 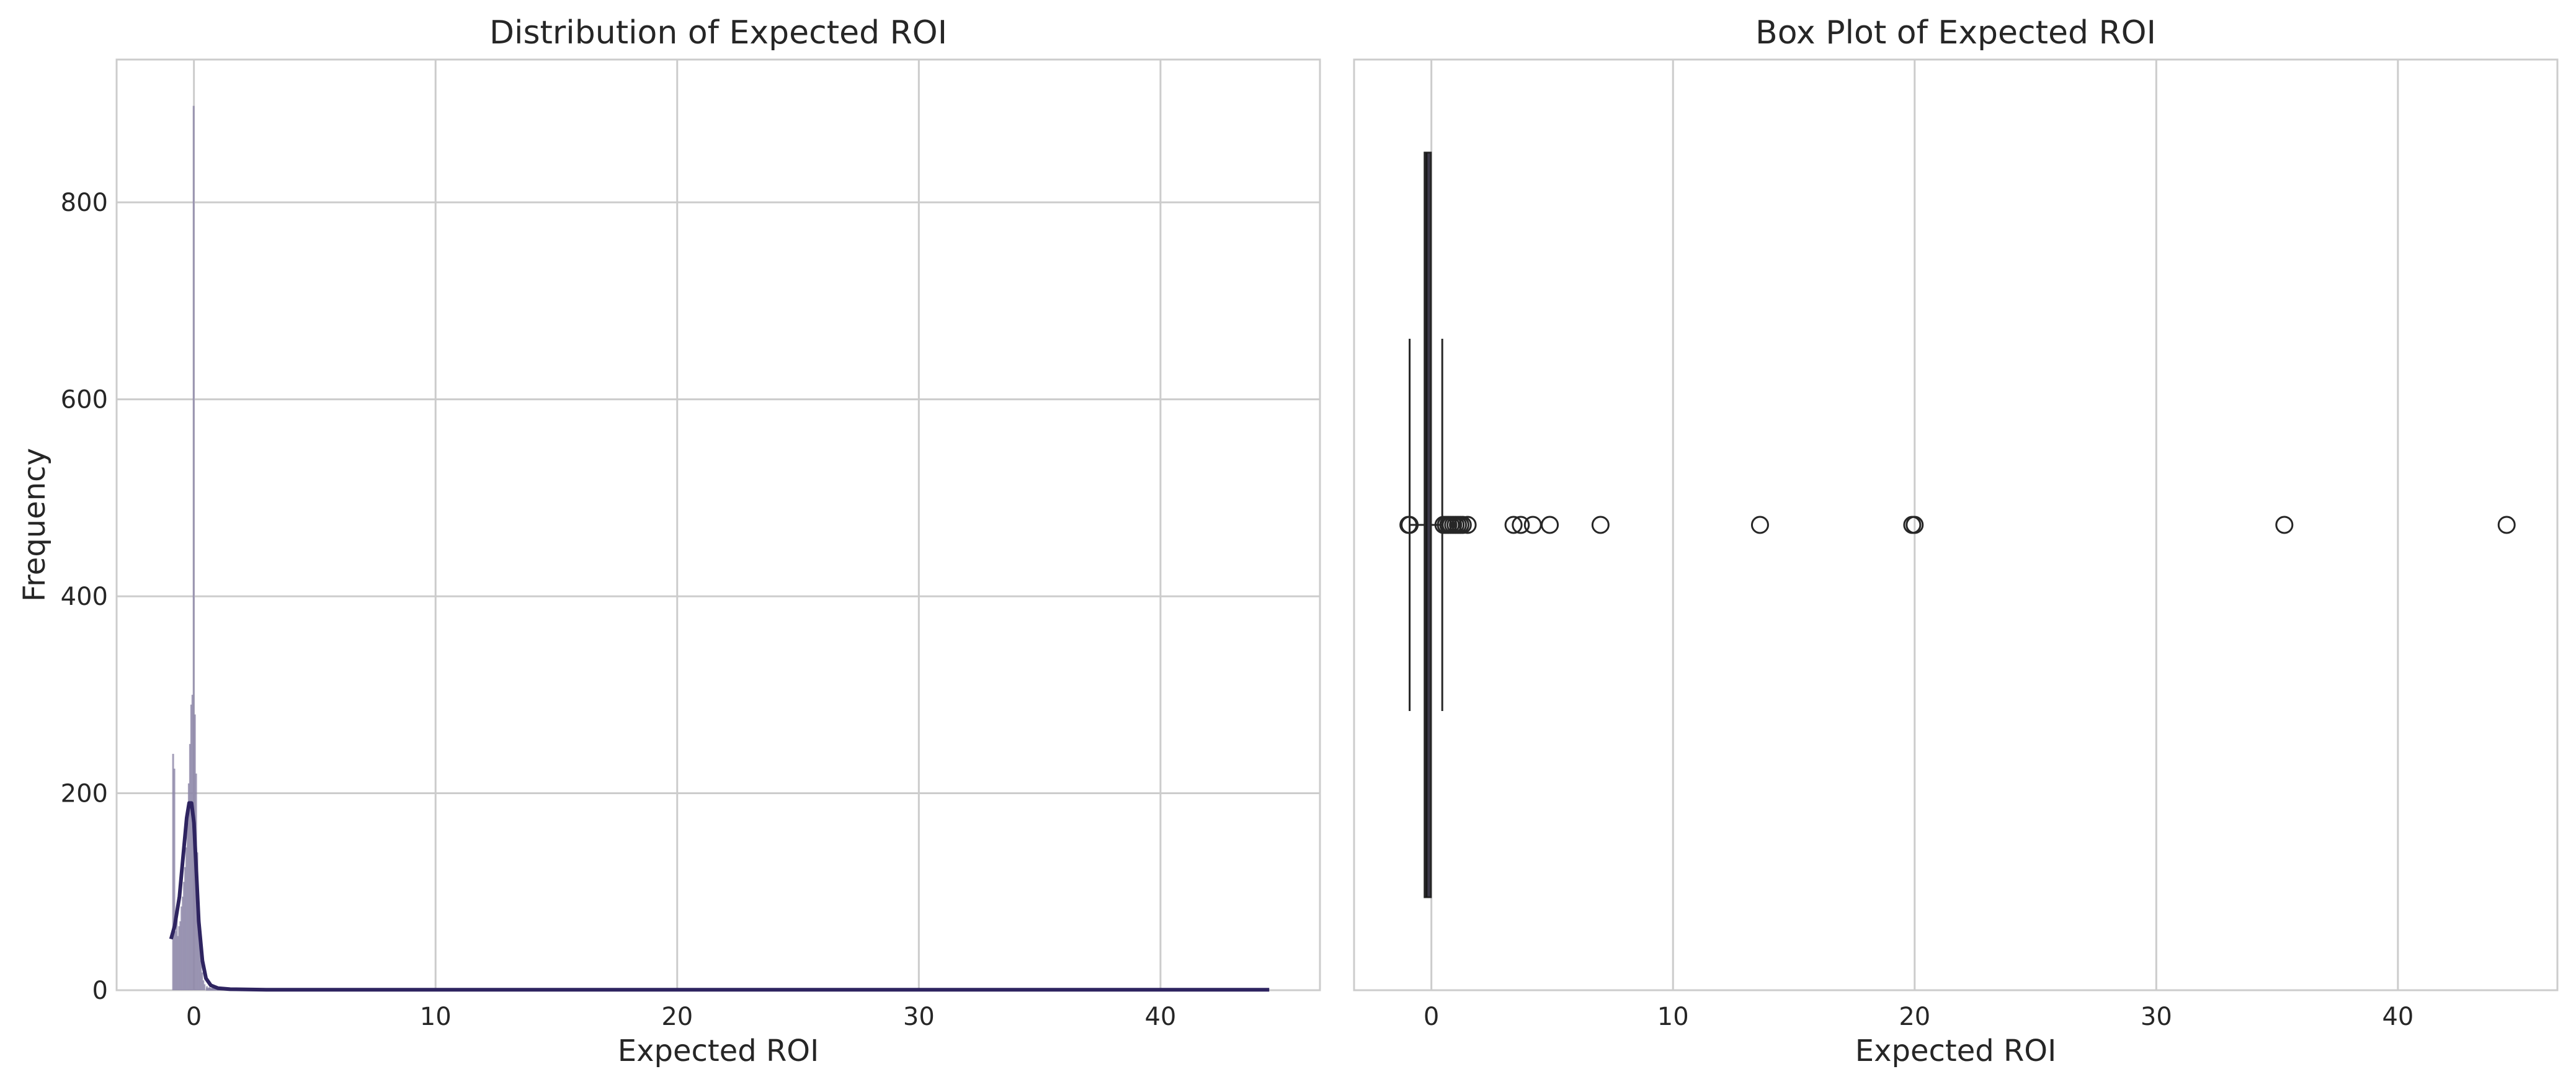 What do you see at coordinates (2397, 1017) in the screenshot?
I see `boxplot-x-tick-label: 40` at bounding box center [2397, 1017].